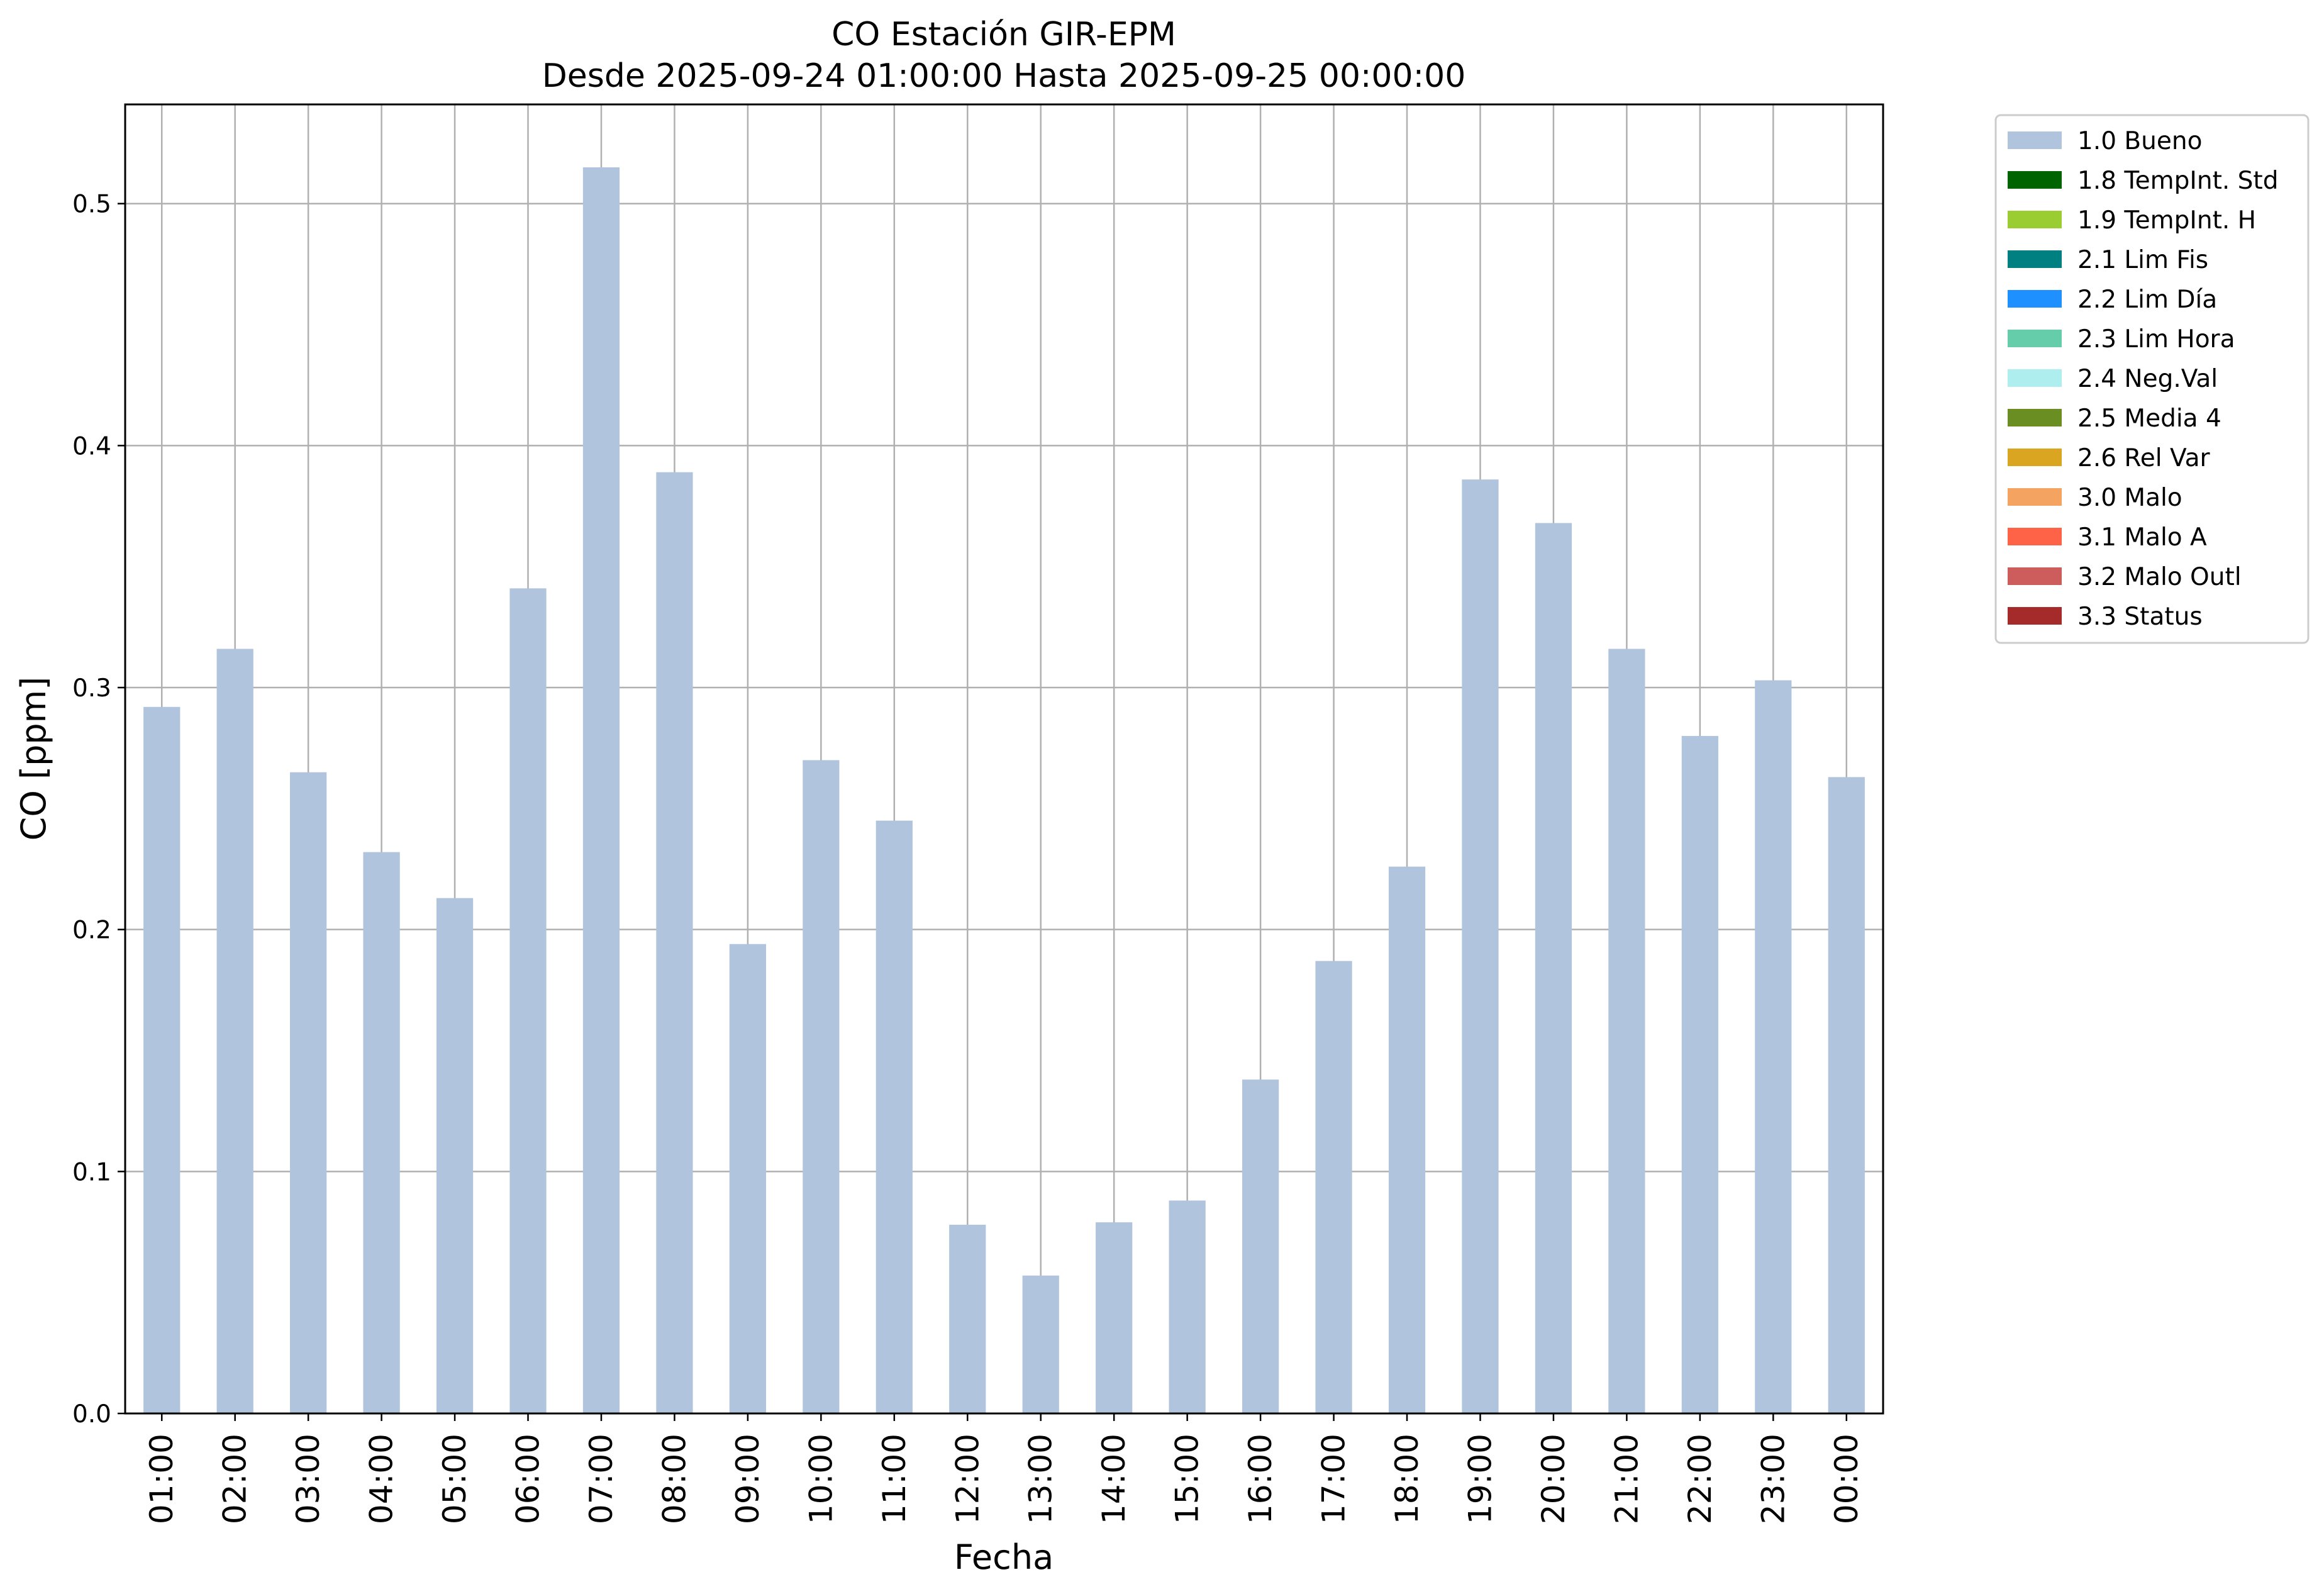 This screenshot has height=1594, width=2324. What do you see at coordinates (1773, 1479) in the screenshot?
I see `x-tick-label: 23:00` at bounding box center [1773, 1479].